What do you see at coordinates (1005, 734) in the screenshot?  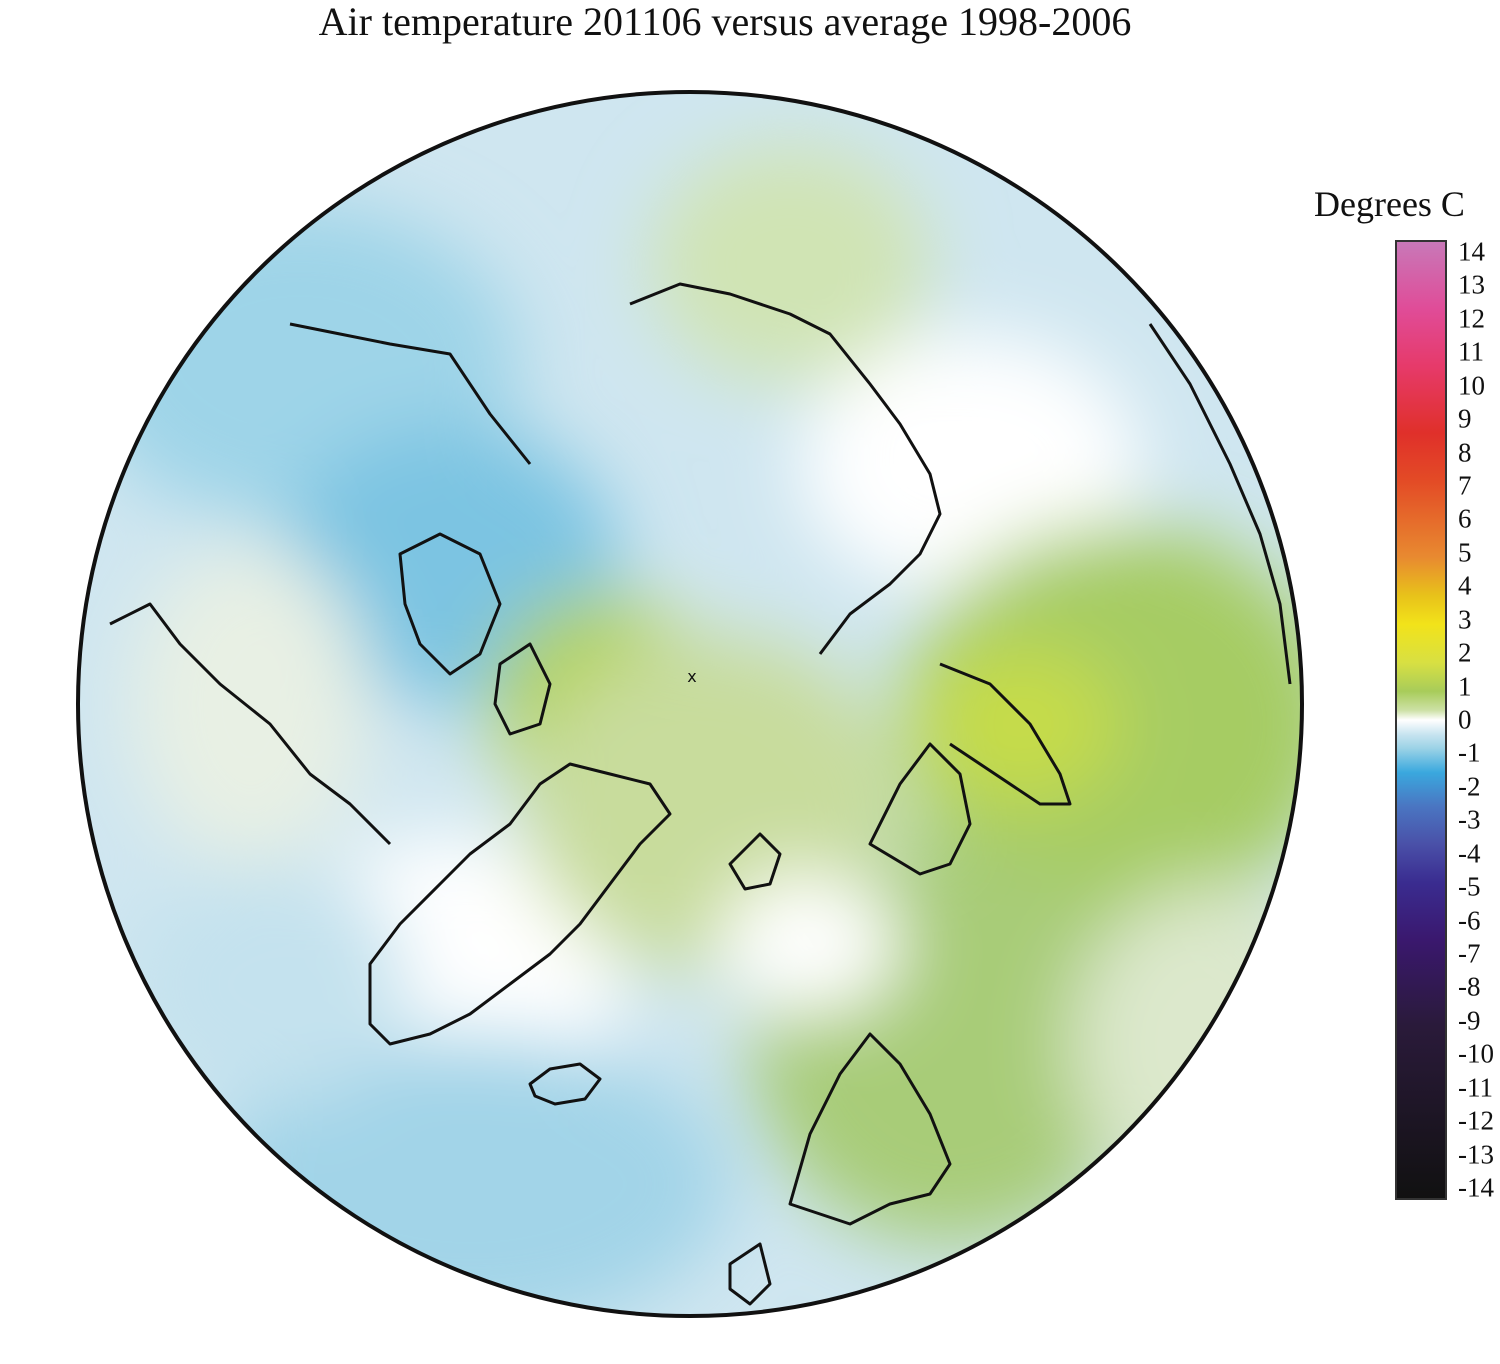 I see `coastline-taymyr` at bounding box center [1005, 734].